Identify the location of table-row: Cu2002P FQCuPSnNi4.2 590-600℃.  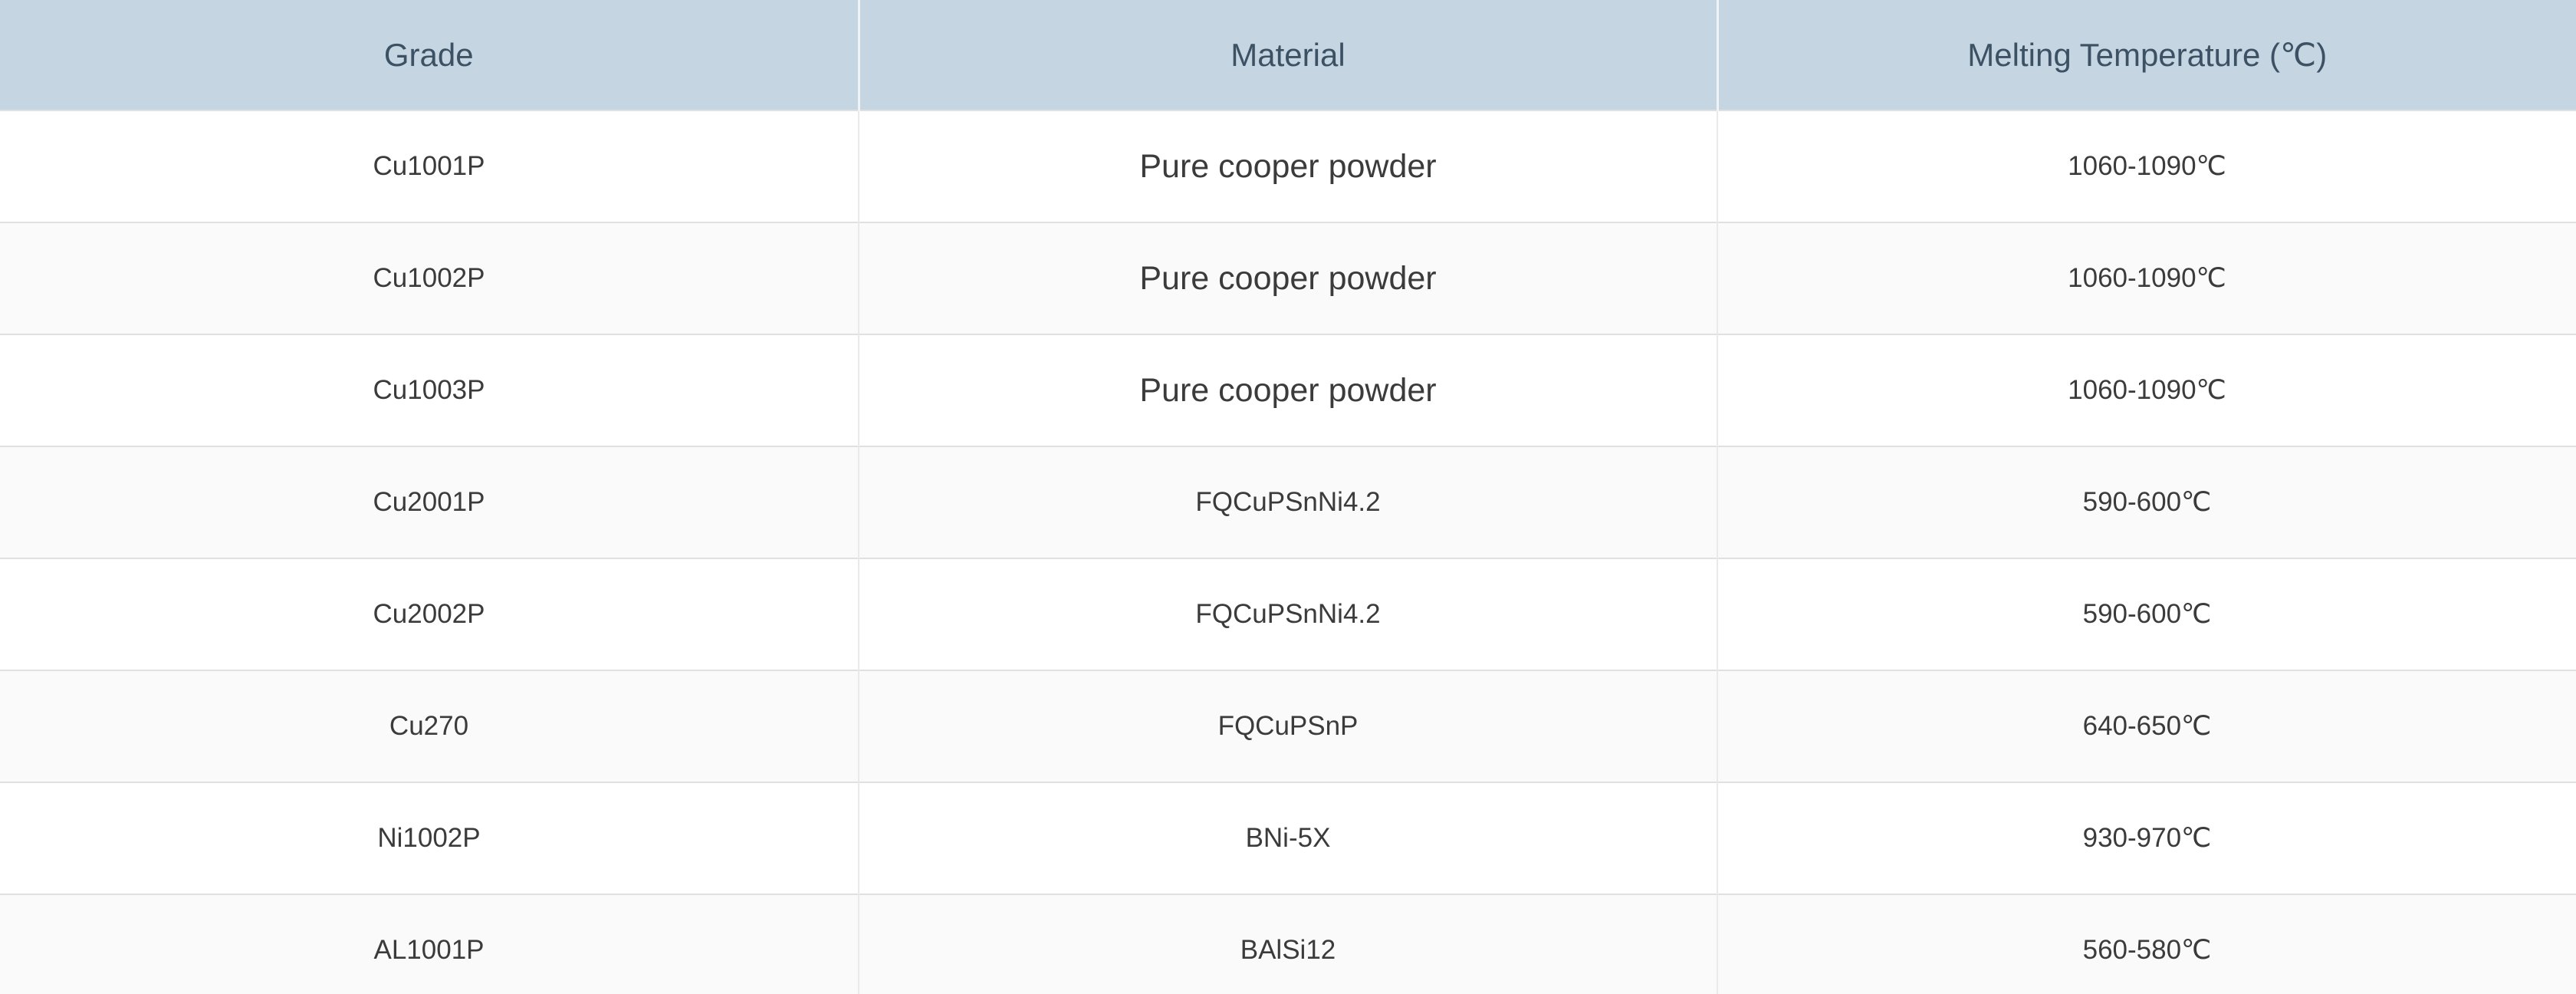
(1288, 614).